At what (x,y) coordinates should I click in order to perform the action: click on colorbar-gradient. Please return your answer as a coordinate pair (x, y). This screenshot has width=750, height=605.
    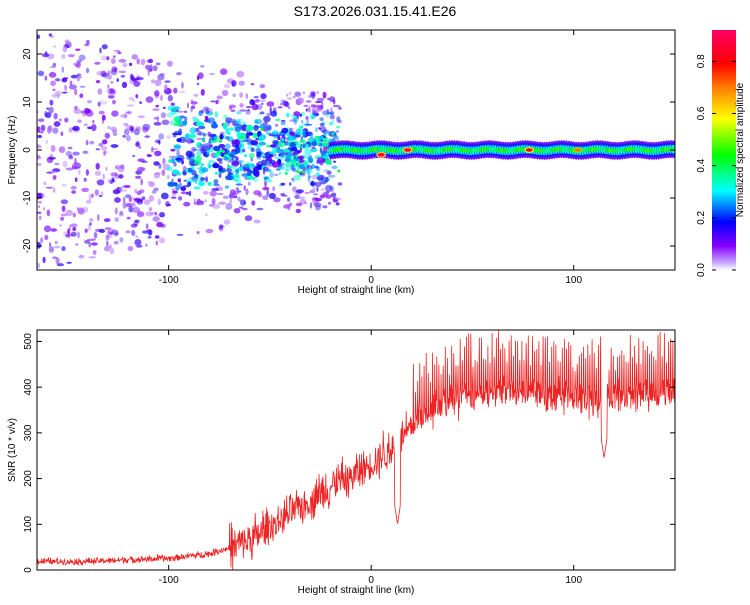
    Looking at the image, I should click on (724, 150).